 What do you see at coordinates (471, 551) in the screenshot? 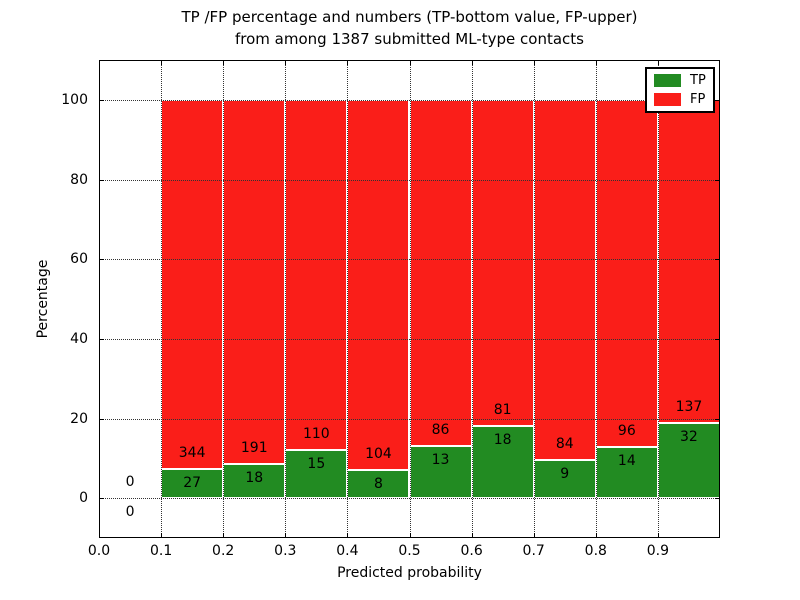
I see `x-tick-label: 0.6` at bounding box center [471, 551].